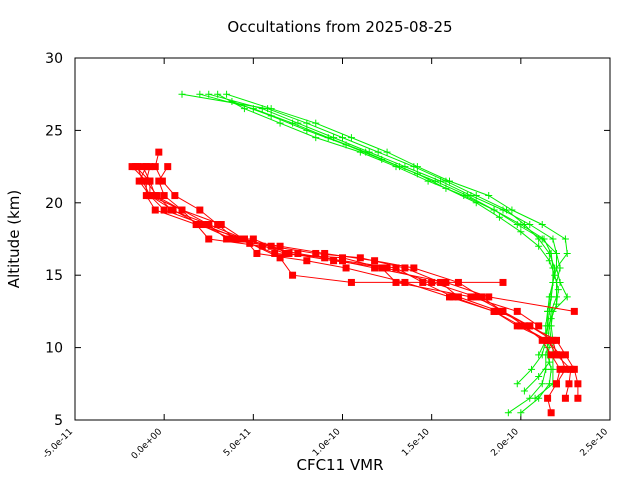  Describe the element at coordinates (54, 276) in the screenshot. I see `y-tick-label: 15` at that location.